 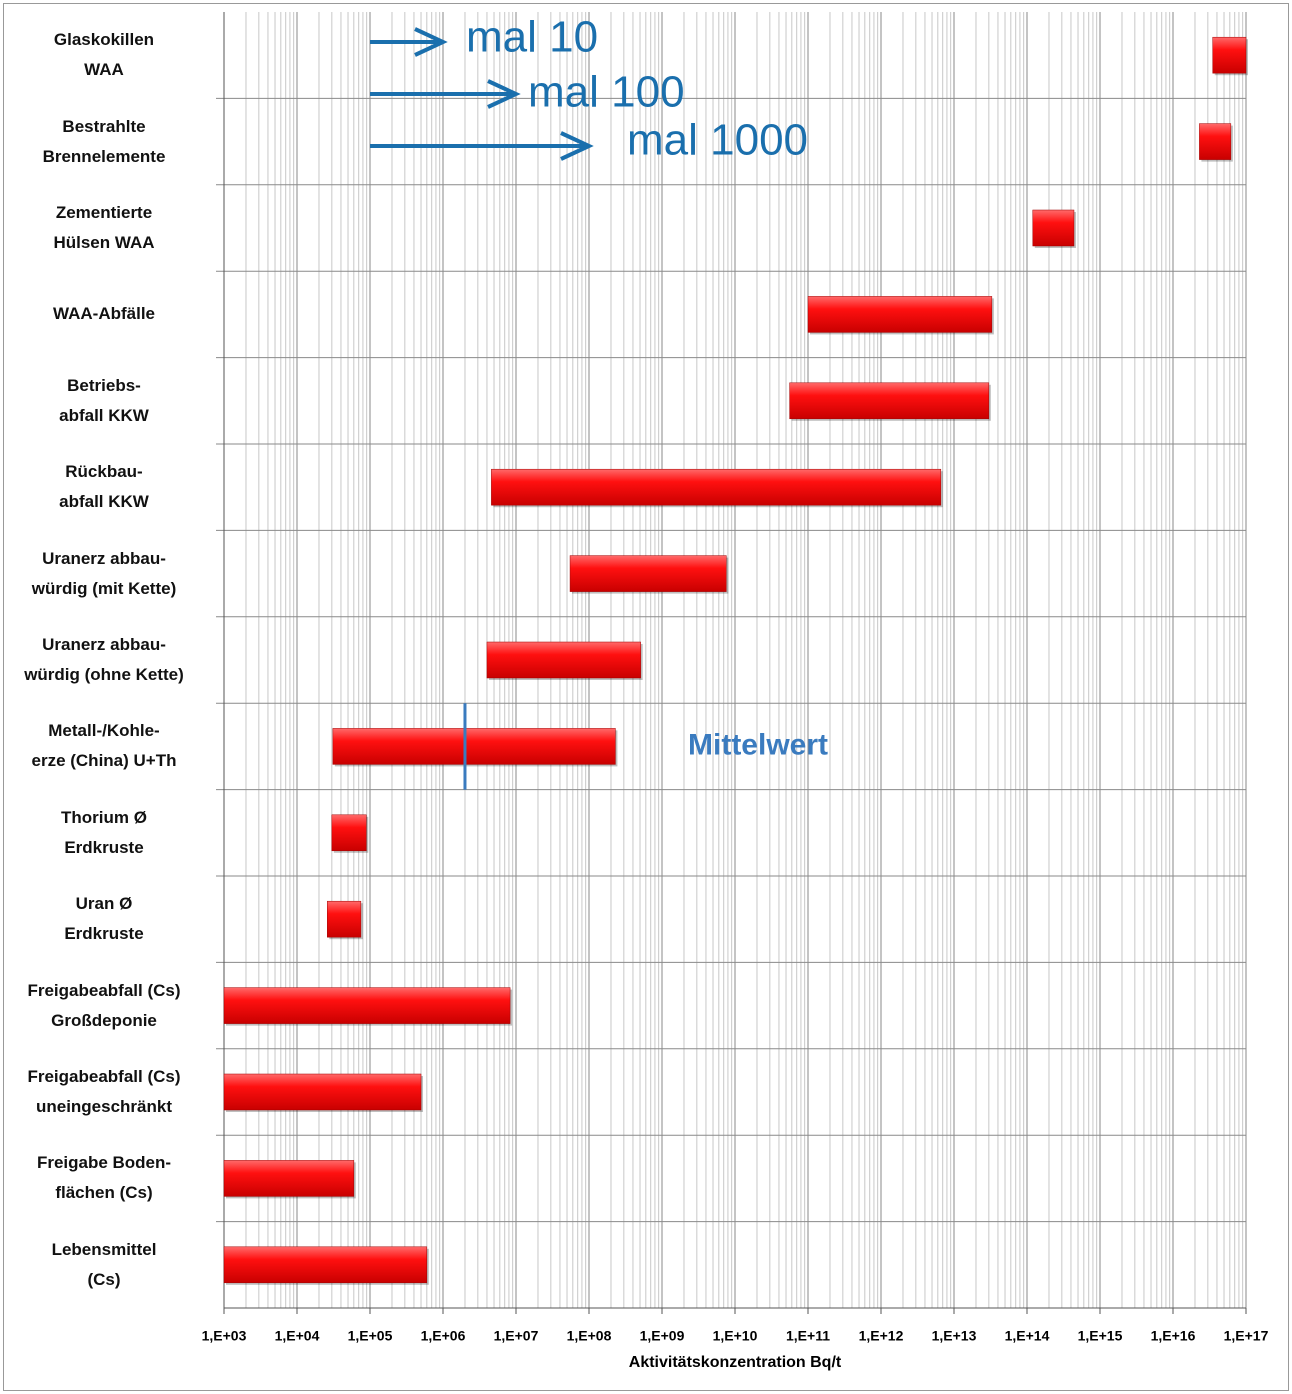 I want to click on x-tick-label: 1,E+05, so click(x=370, y=1336).